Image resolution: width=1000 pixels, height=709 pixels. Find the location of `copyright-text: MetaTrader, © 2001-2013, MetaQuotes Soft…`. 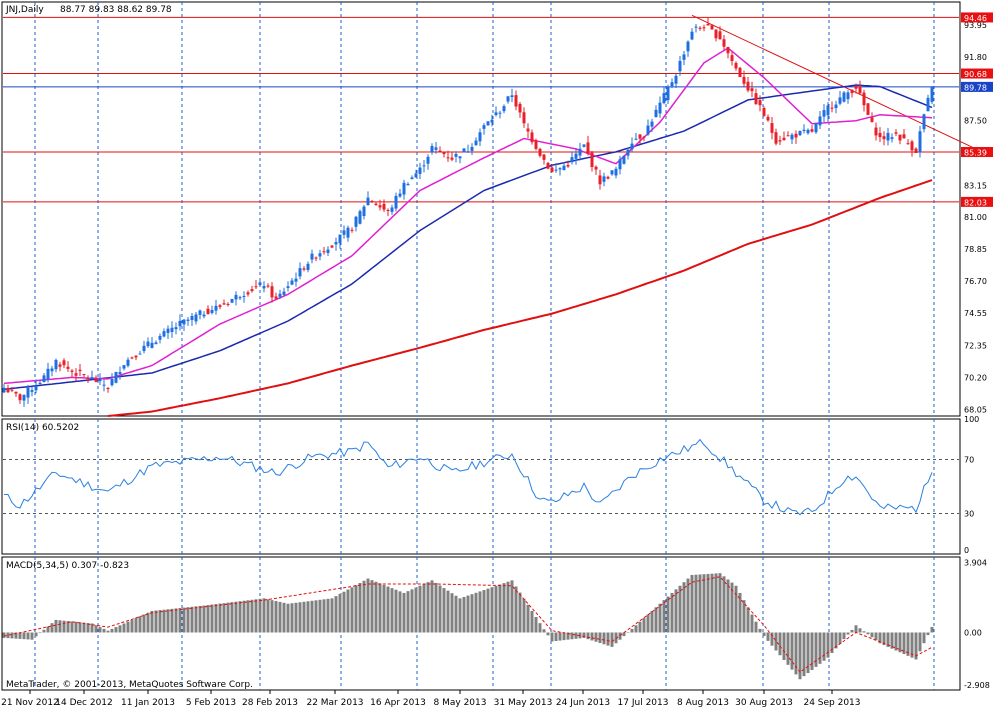

copyright-text: MetaTrader, © 2001-2013, MetaQuotes Soft… is located at coordinates (129, 685).